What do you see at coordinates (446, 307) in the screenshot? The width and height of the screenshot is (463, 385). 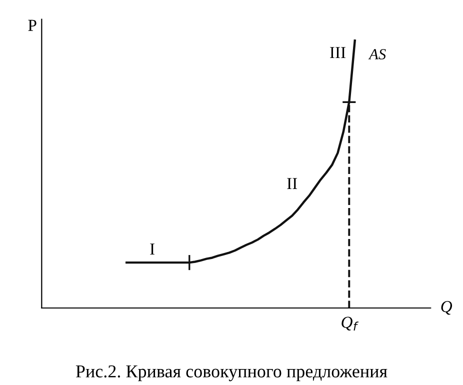 I see `text: Q` at bounding box center [446, 307].